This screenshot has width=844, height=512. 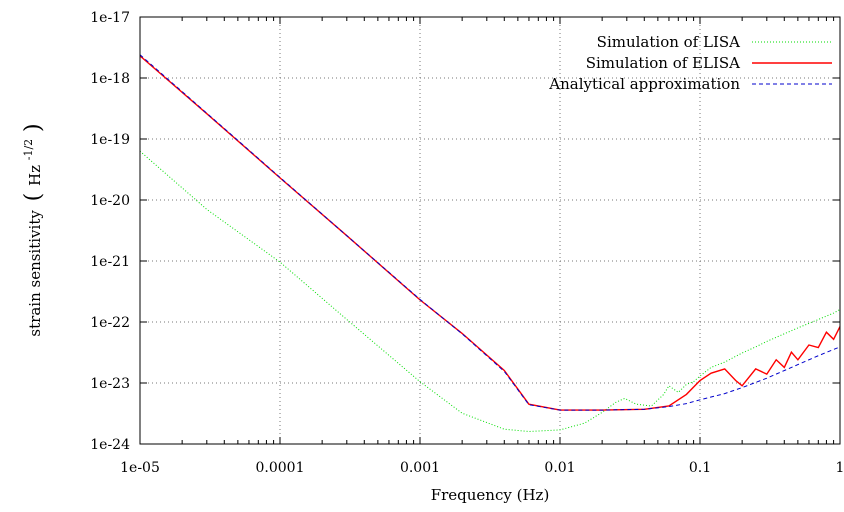 What do you see at coordinates (110, 79) in the screenshot?
I see `y-tick-label: 1e-18` at bounding box center [110, 79].